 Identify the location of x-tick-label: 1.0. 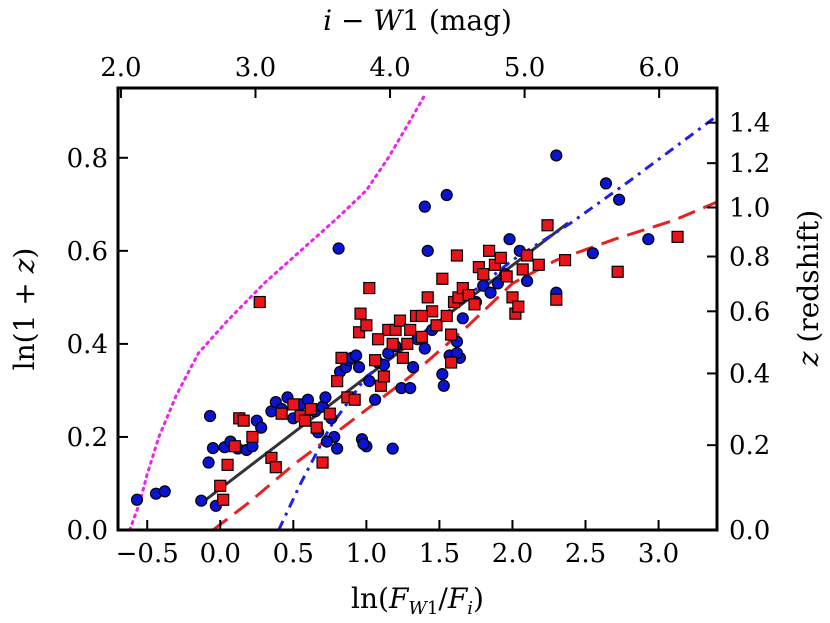
(366, 554).